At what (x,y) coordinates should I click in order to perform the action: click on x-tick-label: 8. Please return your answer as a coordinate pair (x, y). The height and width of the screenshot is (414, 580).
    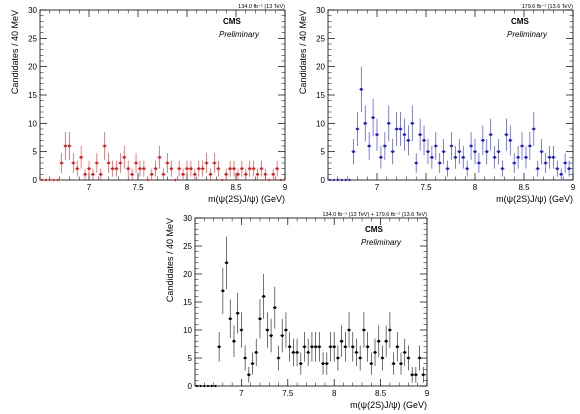
    Looking at the image, I should click on (475, 187).